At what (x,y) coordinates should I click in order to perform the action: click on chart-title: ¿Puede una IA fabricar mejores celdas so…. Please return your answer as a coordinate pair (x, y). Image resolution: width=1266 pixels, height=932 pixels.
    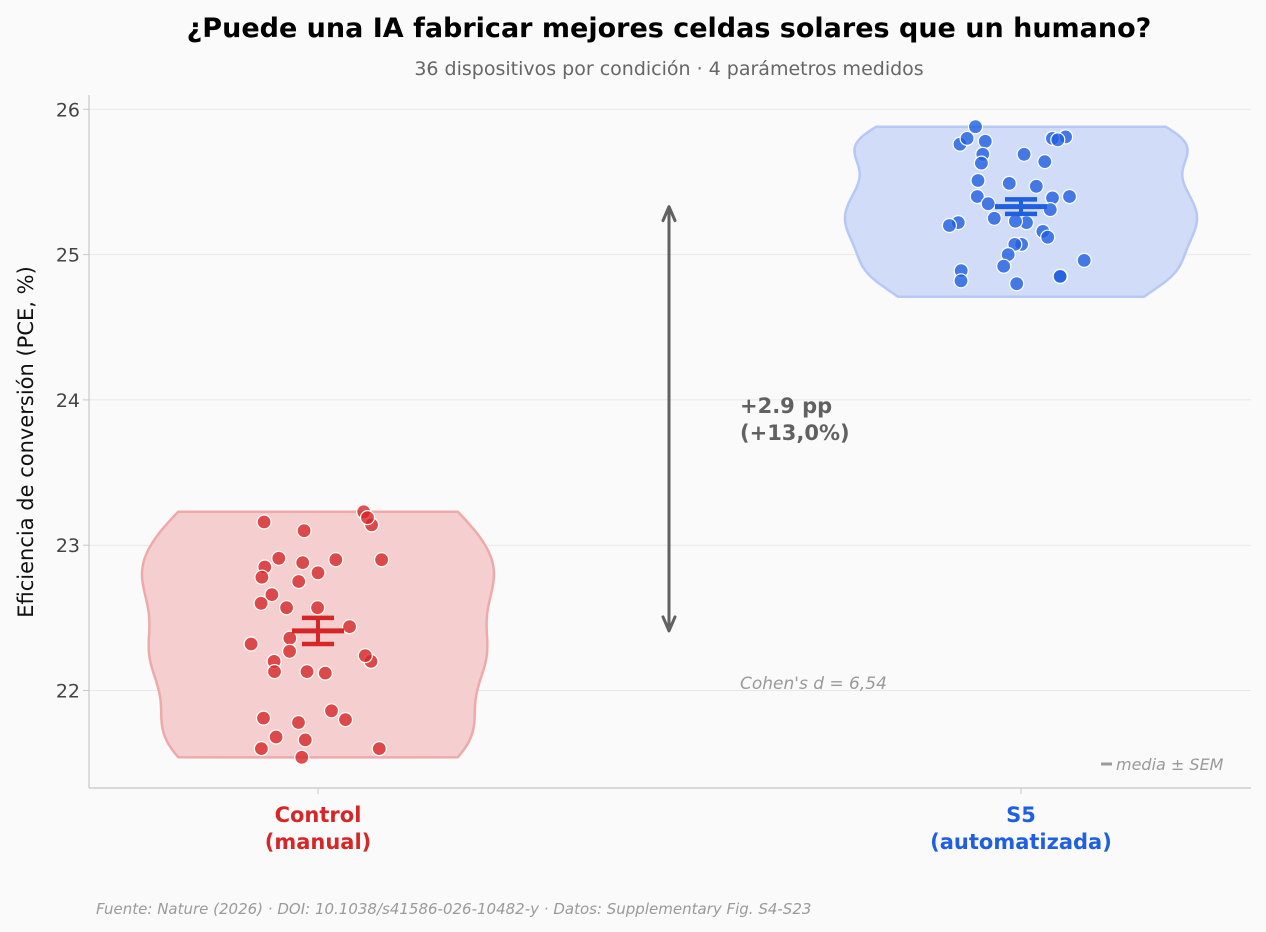
    Looking at the image, I should click on (669, 28).